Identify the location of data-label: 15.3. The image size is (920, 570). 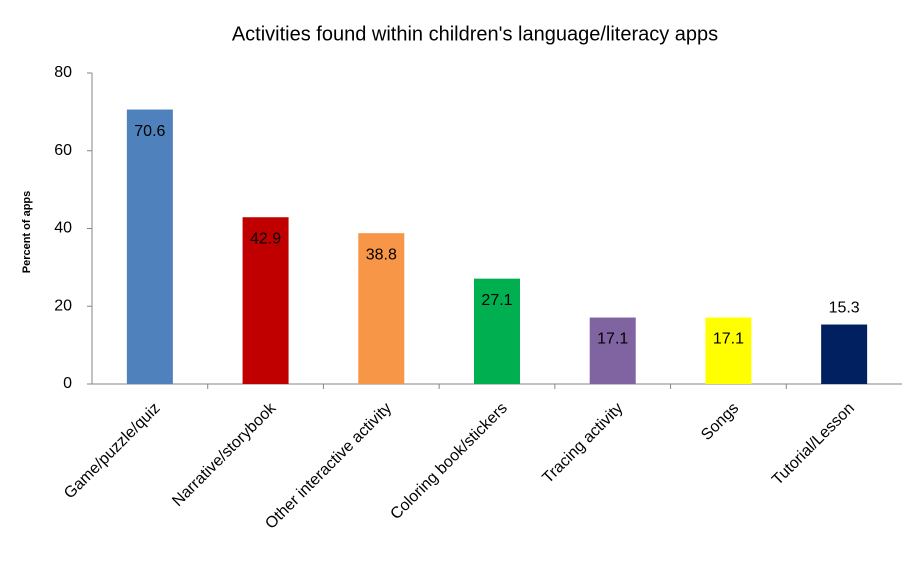
(844, 308).